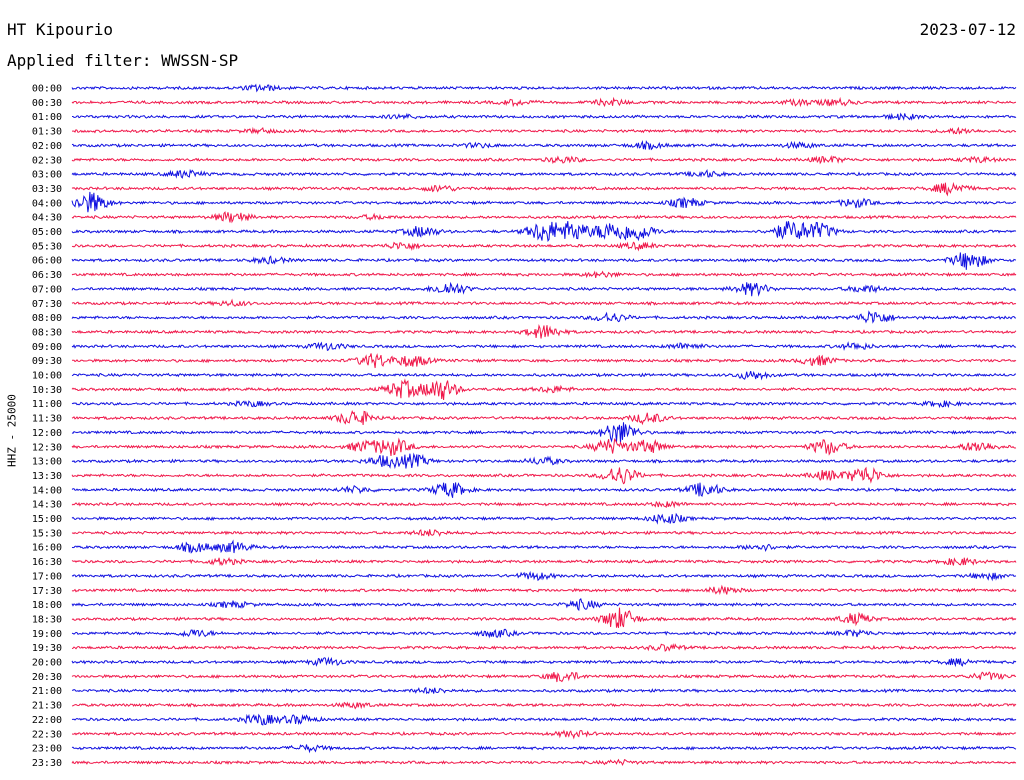 Image resolution: width=1024 pixels, height=780 pixels. I want to click on time-tick-label: 00:30, so click(47, 103).